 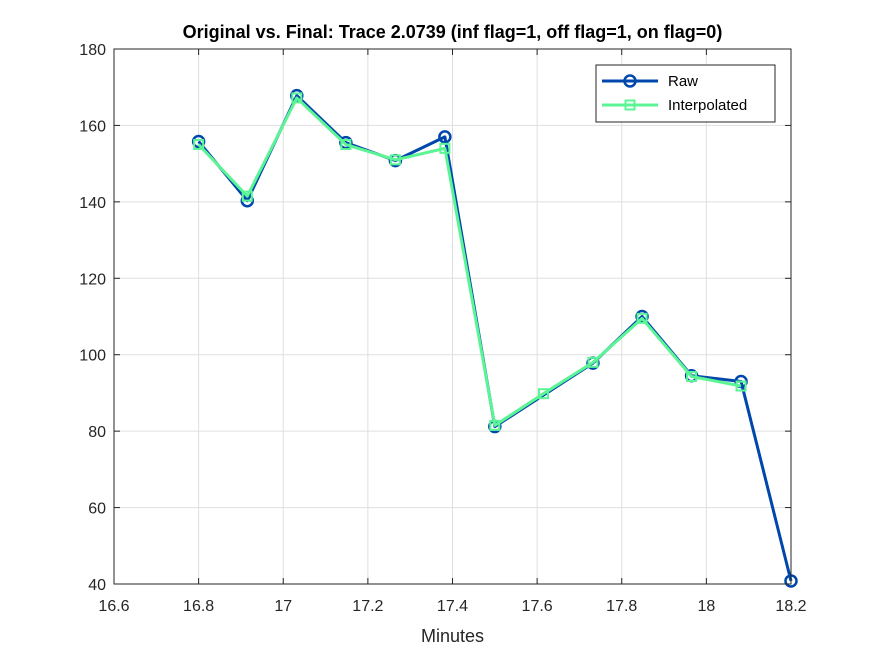 I want to click on x-tick-label: 17.8, so click(x=621, y=606).